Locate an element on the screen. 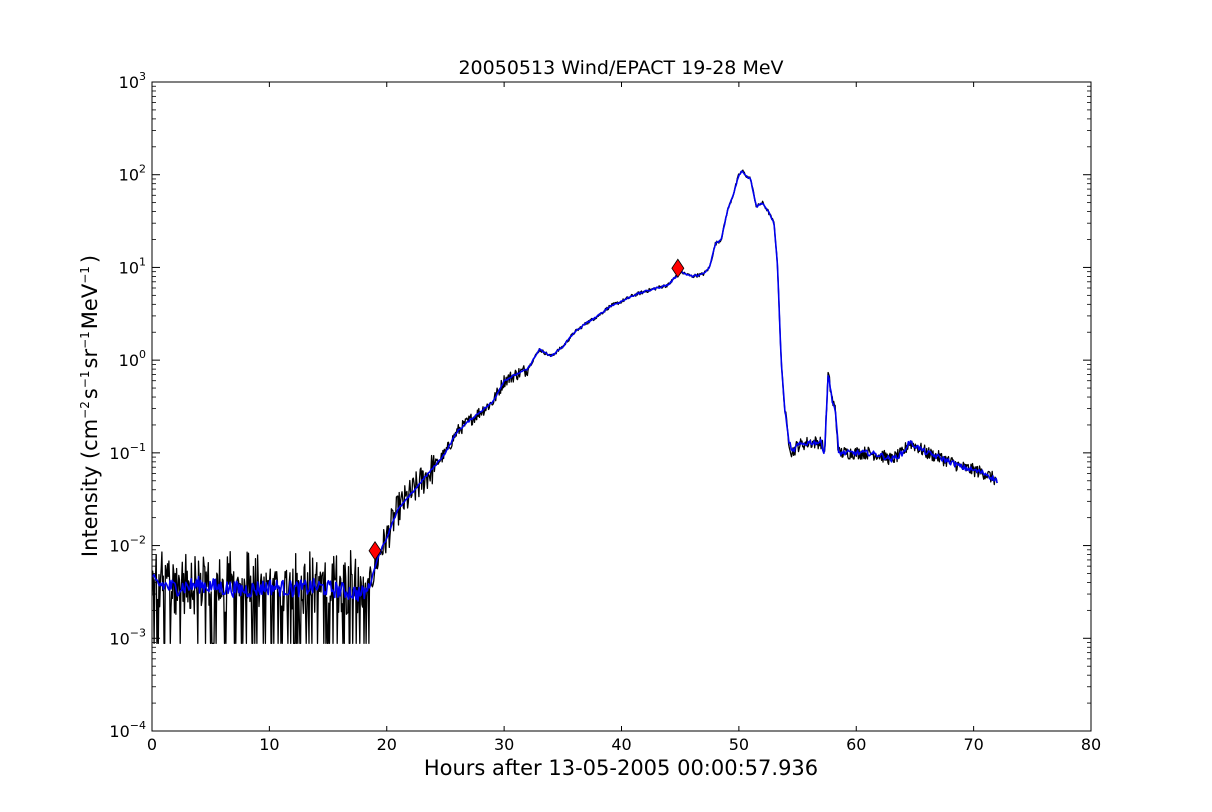  y-axis-label: Intensity (cm−2s−1sr−1MeV−1) is located at coordinates (90, 406).